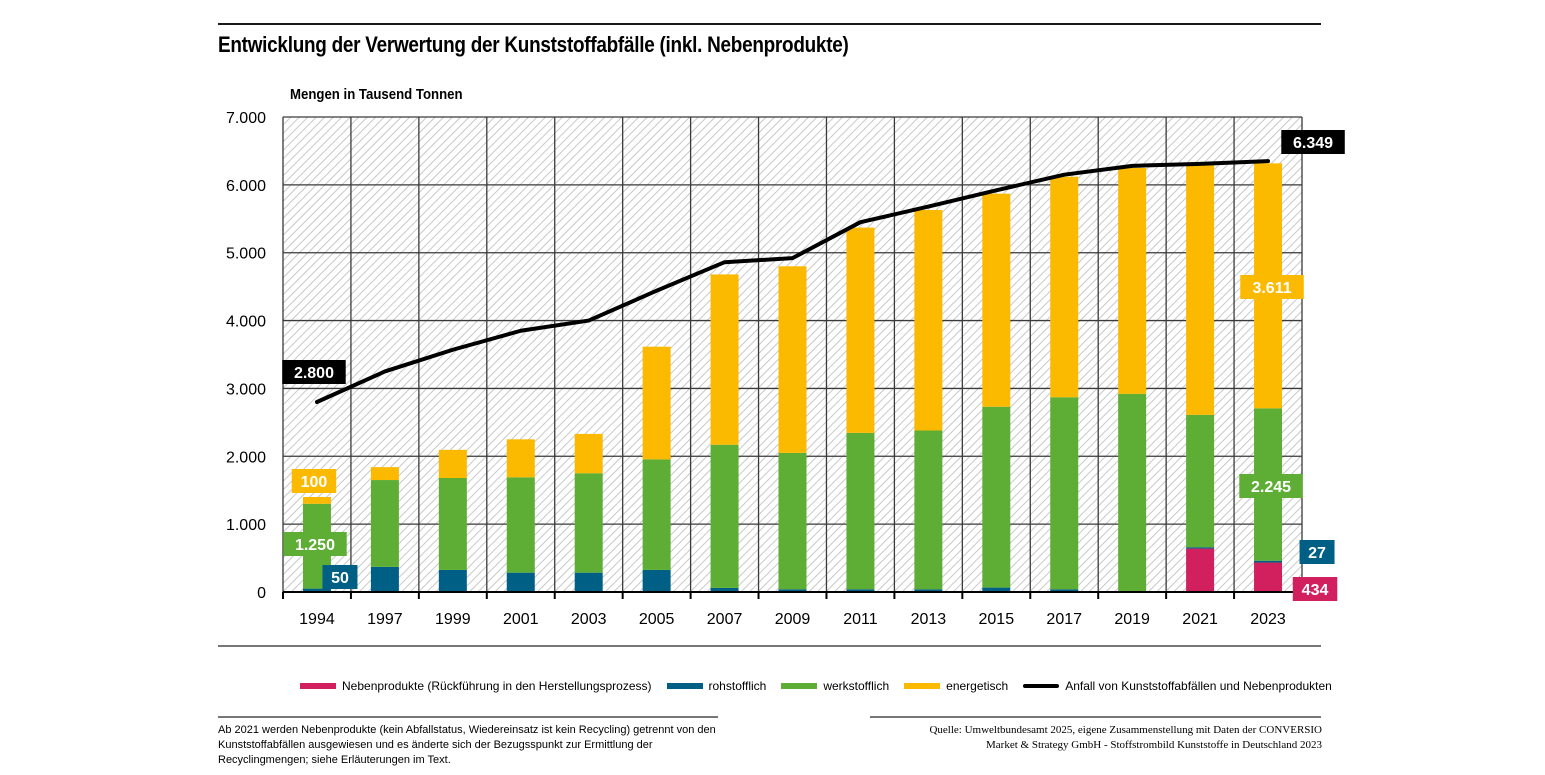 This screenshot has width=1545, height=775. What do you see at coordinates (737, 686) in the screenshot?
I see `legend-label: rohstofflich` at bounding box center [737, 686].